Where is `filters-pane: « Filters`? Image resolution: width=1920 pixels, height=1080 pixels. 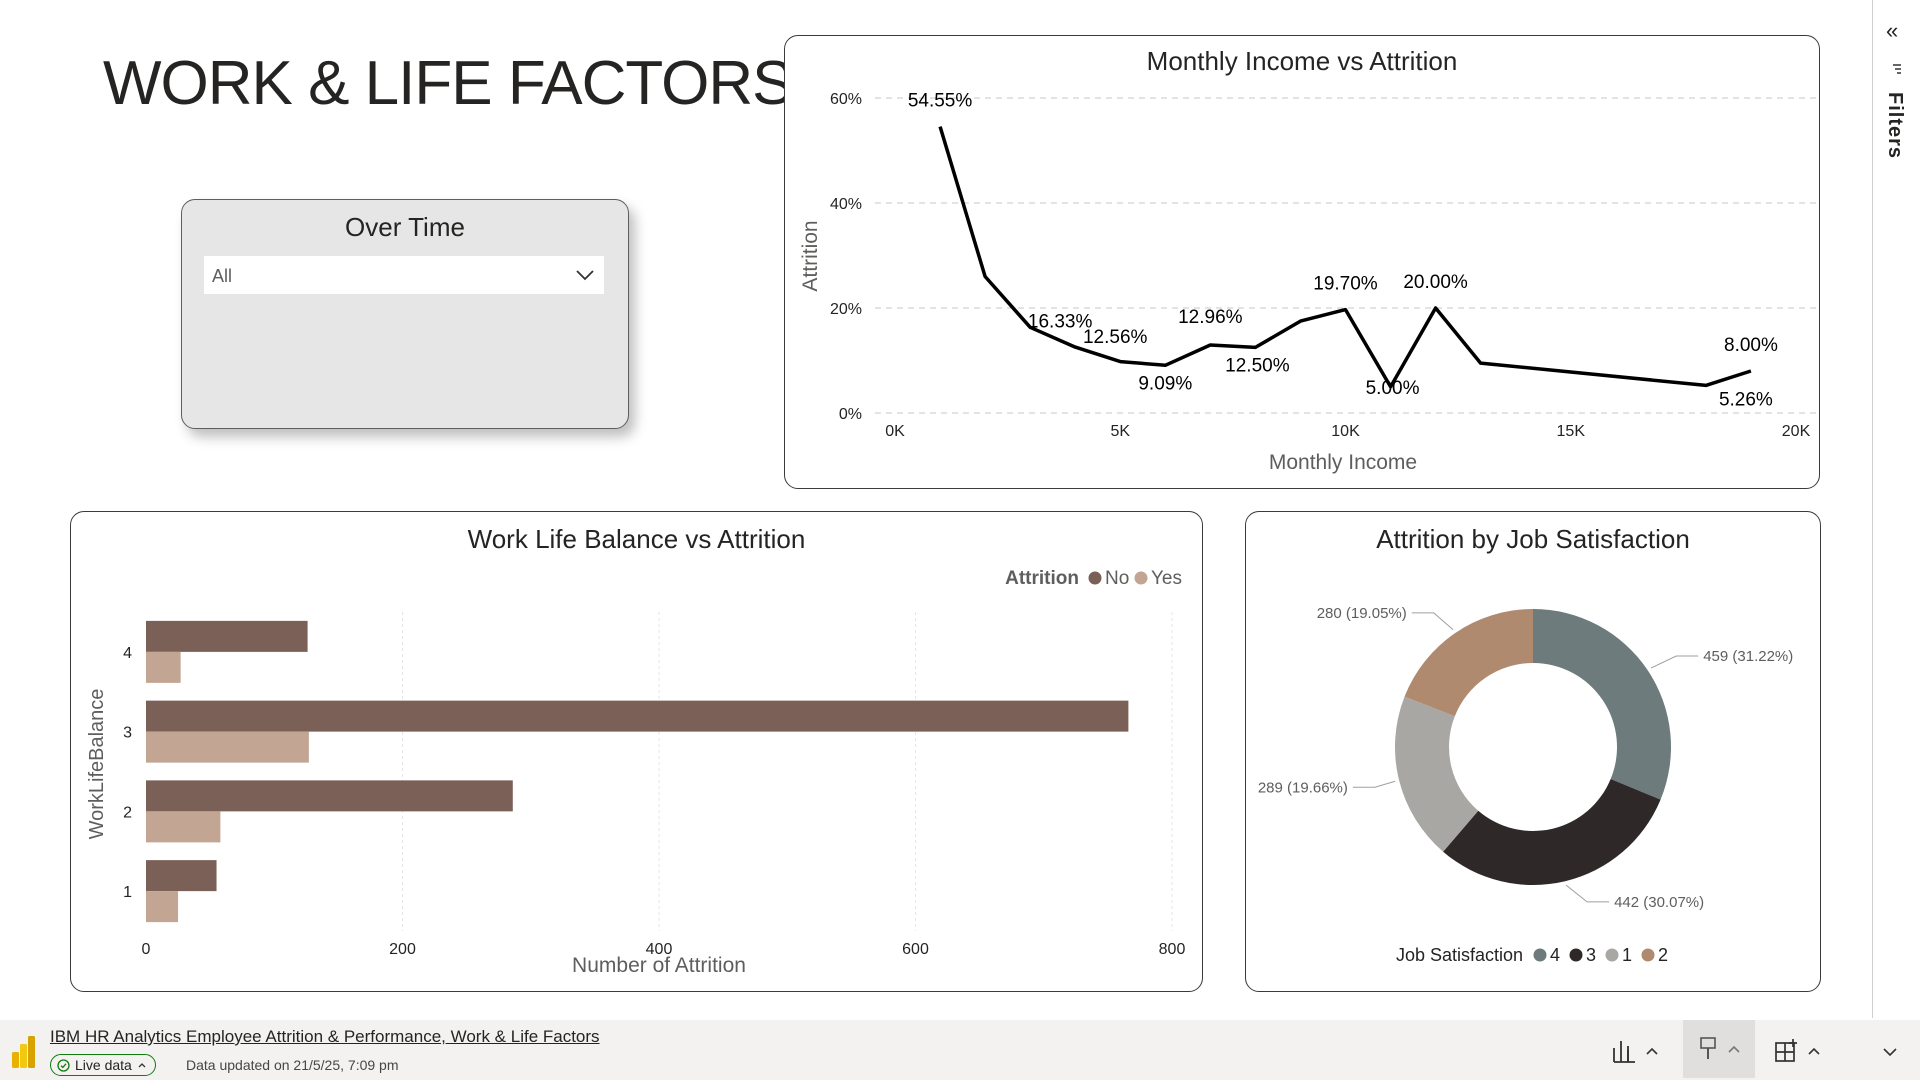 filters-pane: « Filters is located at coordinates (1896, 509).